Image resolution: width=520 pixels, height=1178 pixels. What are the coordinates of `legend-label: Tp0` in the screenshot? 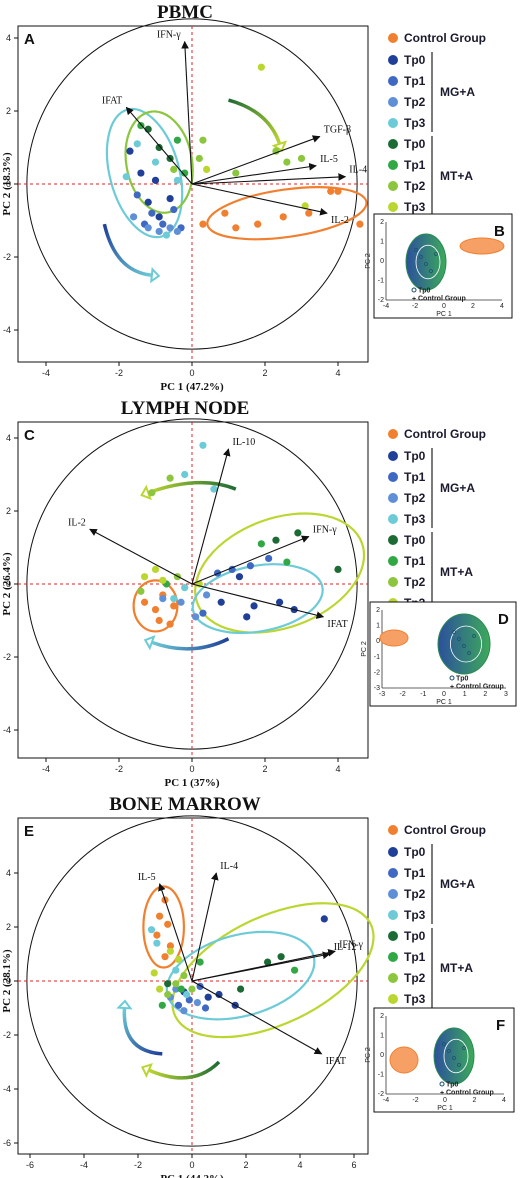 It's located at (415, 540).